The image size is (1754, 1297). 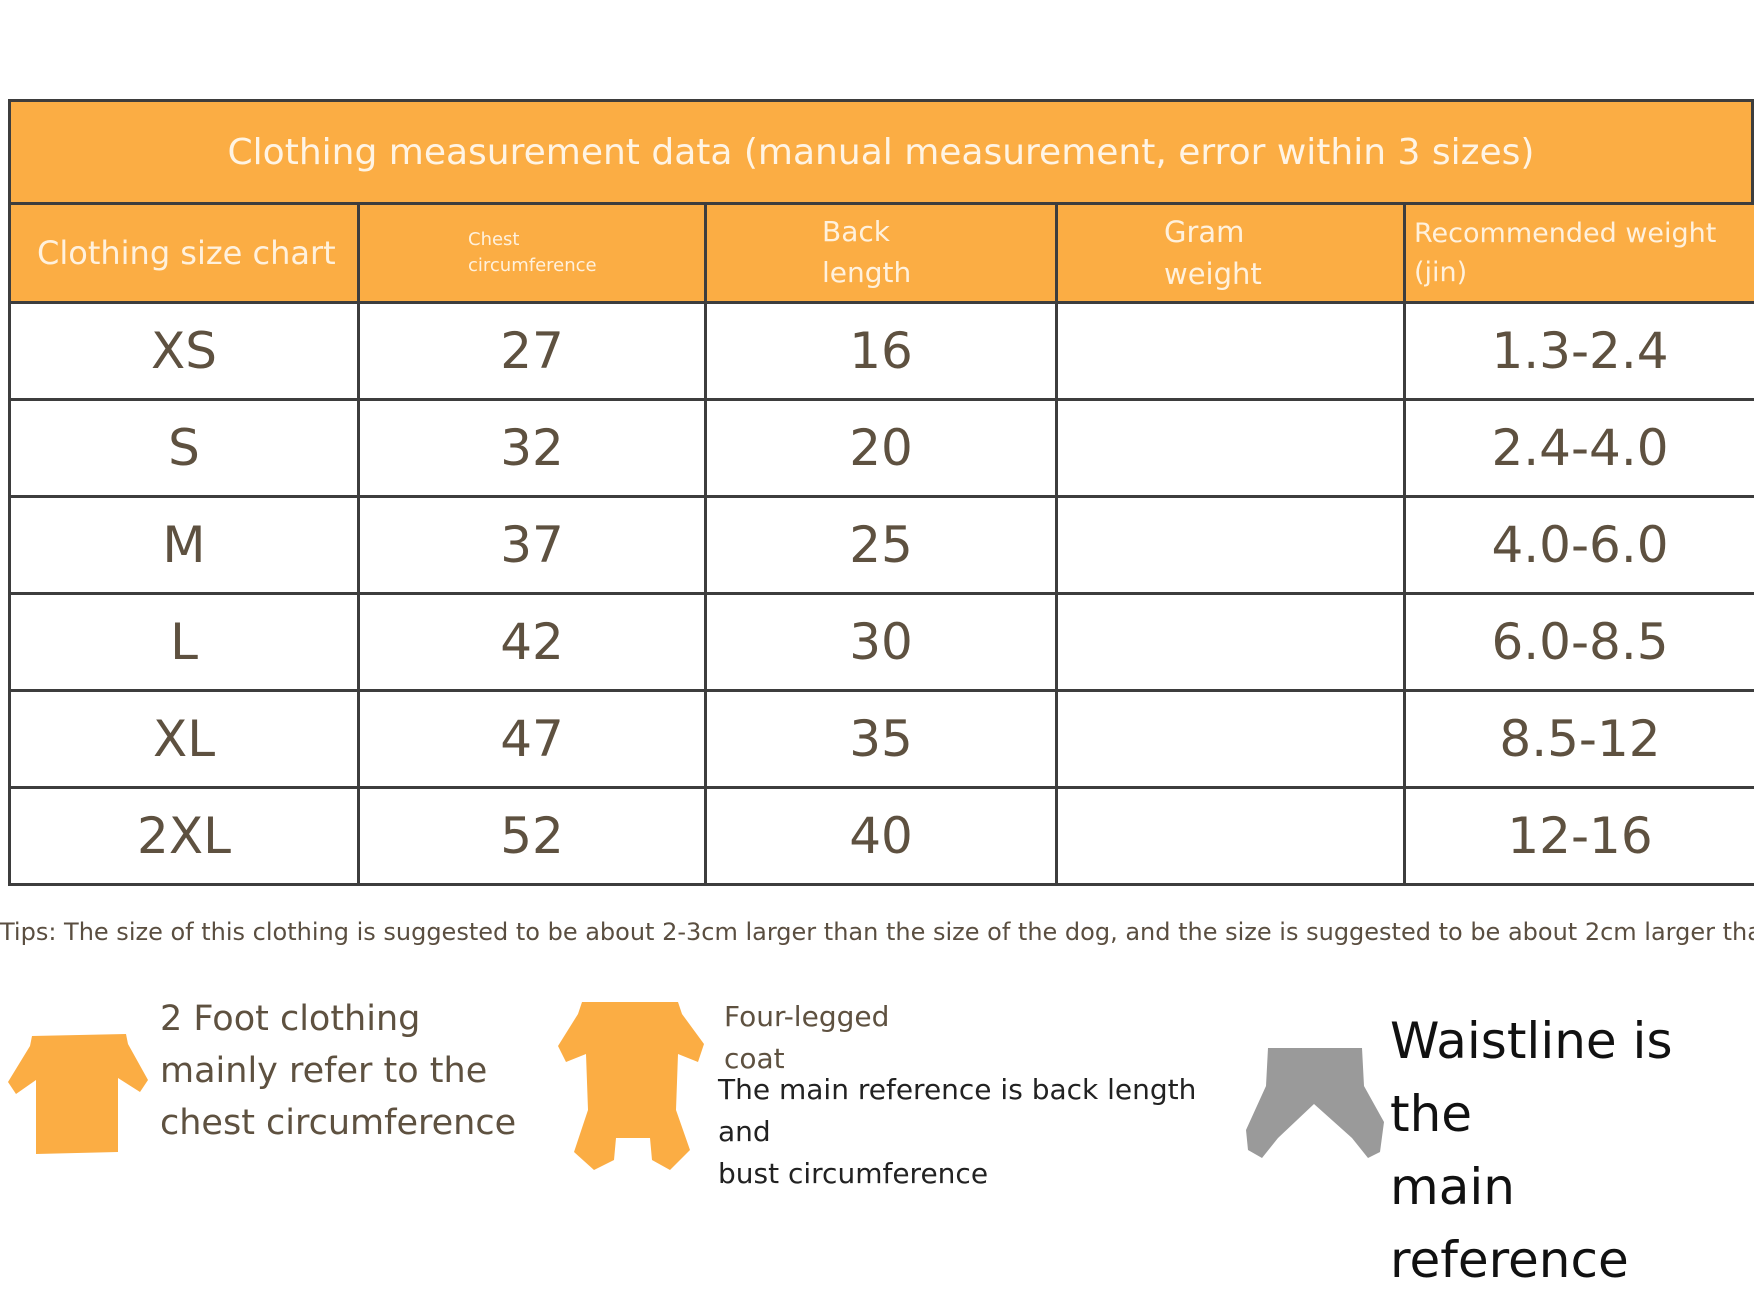 I want to click on recommended-weight-cell: 4.0-6.0, so click(x=1579, y=544).